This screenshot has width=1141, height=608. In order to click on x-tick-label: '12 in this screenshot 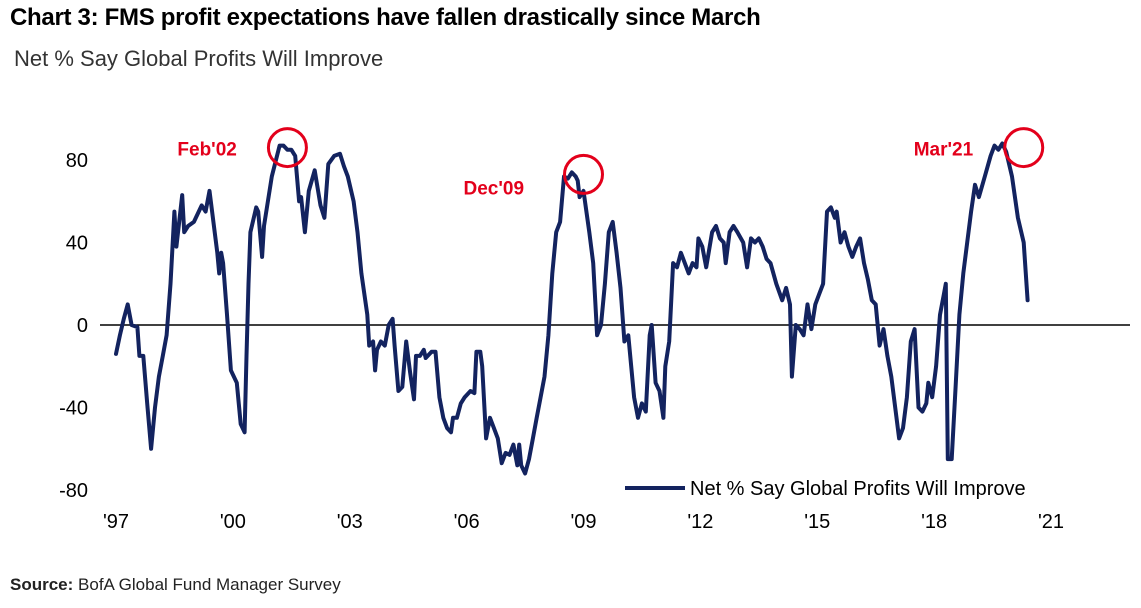, I will do `click(700, 522)`.